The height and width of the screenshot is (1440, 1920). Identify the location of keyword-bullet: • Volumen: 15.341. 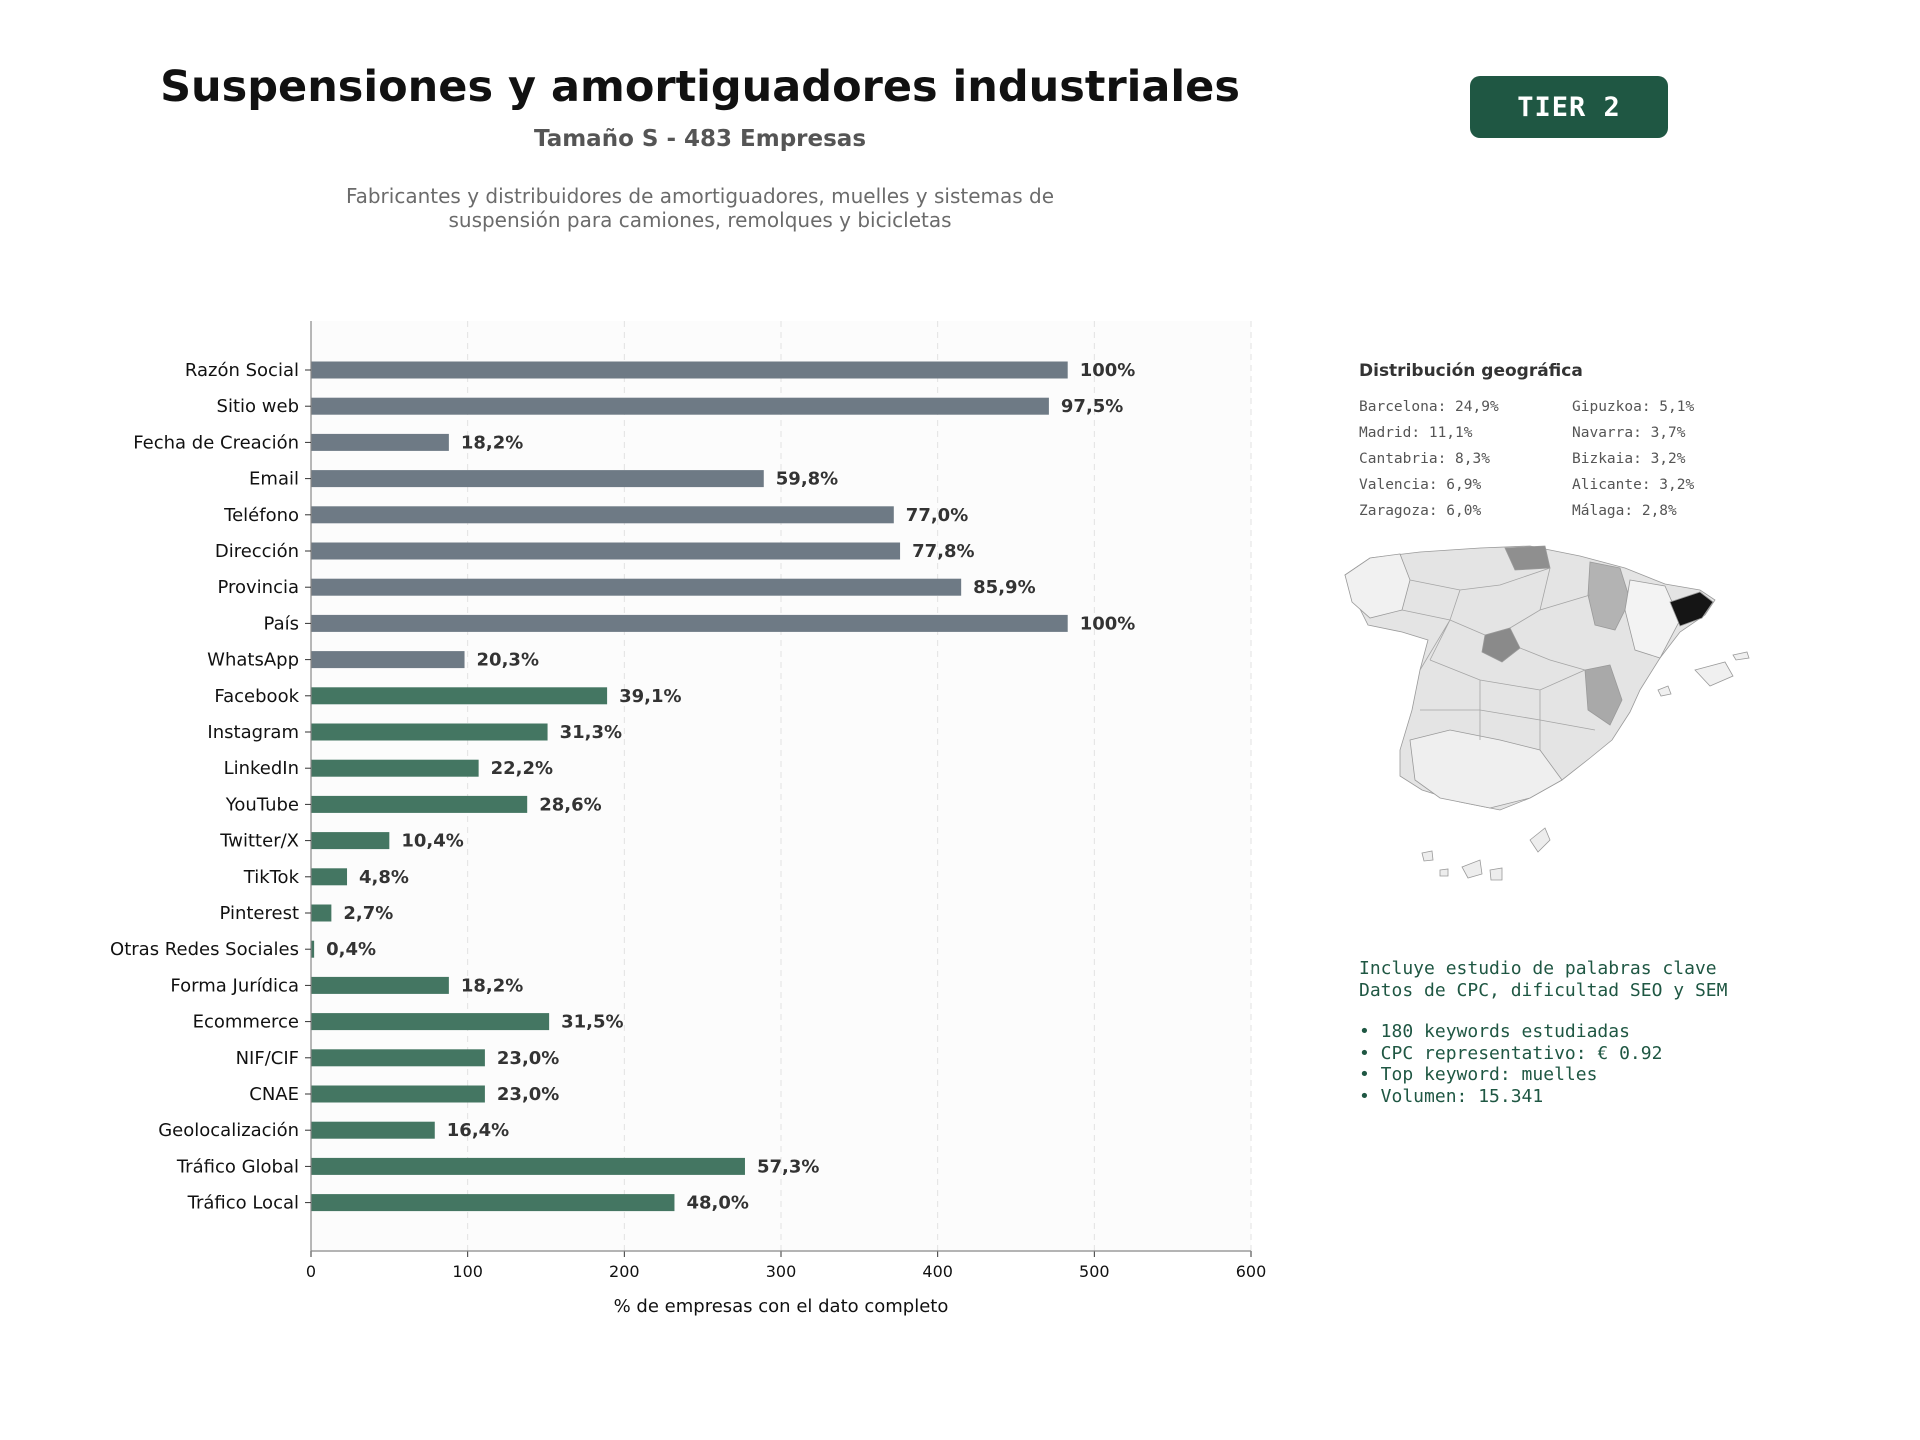
(1451, 1096).